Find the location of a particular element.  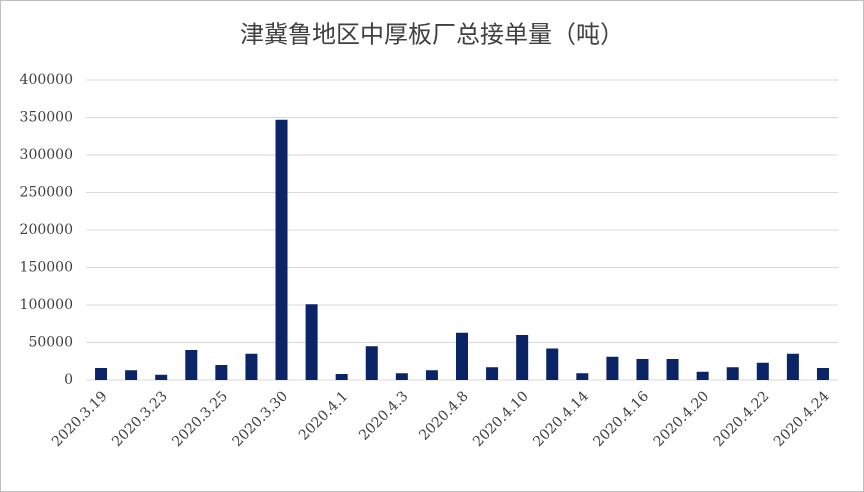

y-tick-label: 150000 is located at coordinates (46, 268).